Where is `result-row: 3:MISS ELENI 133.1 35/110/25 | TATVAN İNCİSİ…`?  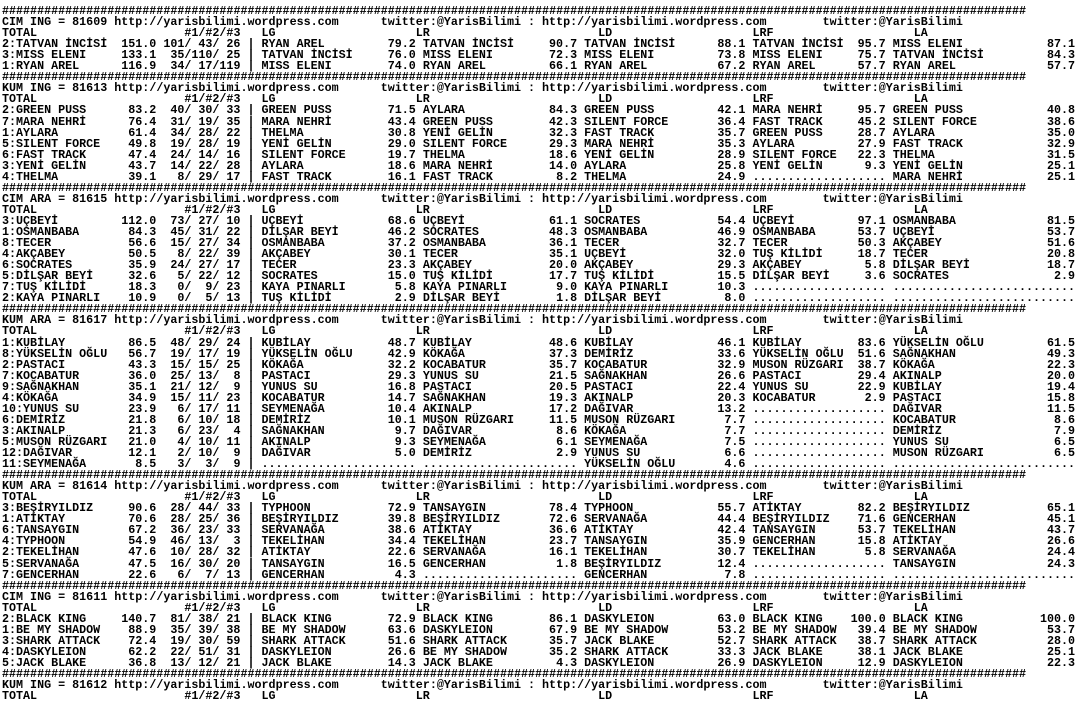 result-row: 3:MISS ELENI 133.1 35/110/25 | TATVAN İNCİSİ… is located at coordinates (539, 55).